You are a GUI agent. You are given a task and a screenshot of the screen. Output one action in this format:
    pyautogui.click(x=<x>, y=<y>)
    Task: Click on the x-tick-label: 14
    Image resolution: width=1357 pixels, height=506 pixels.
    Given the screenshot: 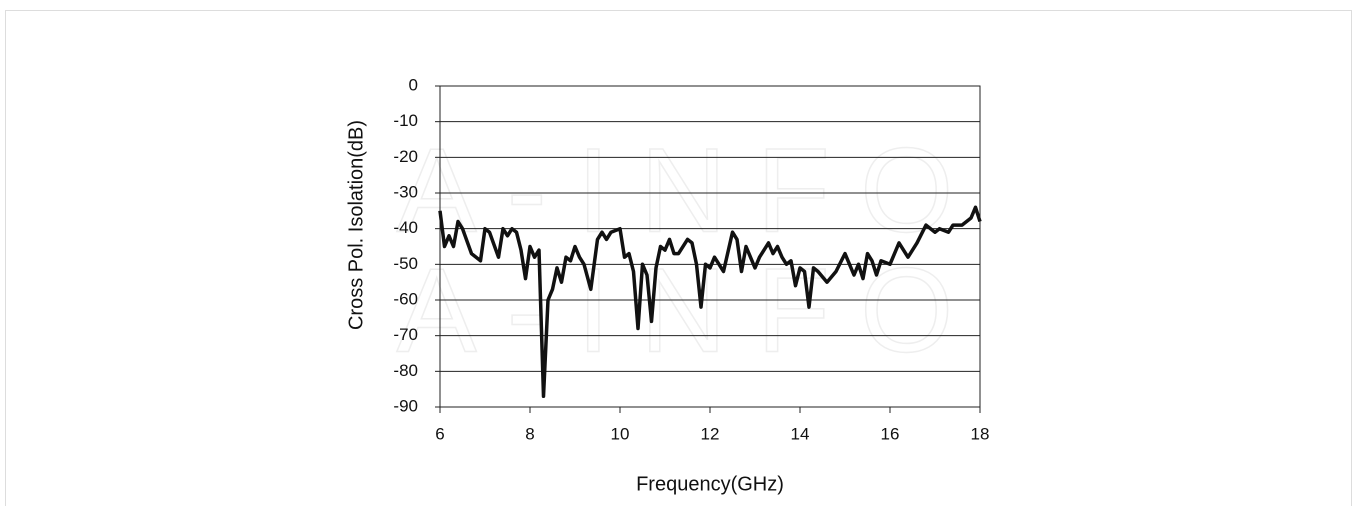 What is the action you would take?
    pyautogui.click(x=800, y=433)
    